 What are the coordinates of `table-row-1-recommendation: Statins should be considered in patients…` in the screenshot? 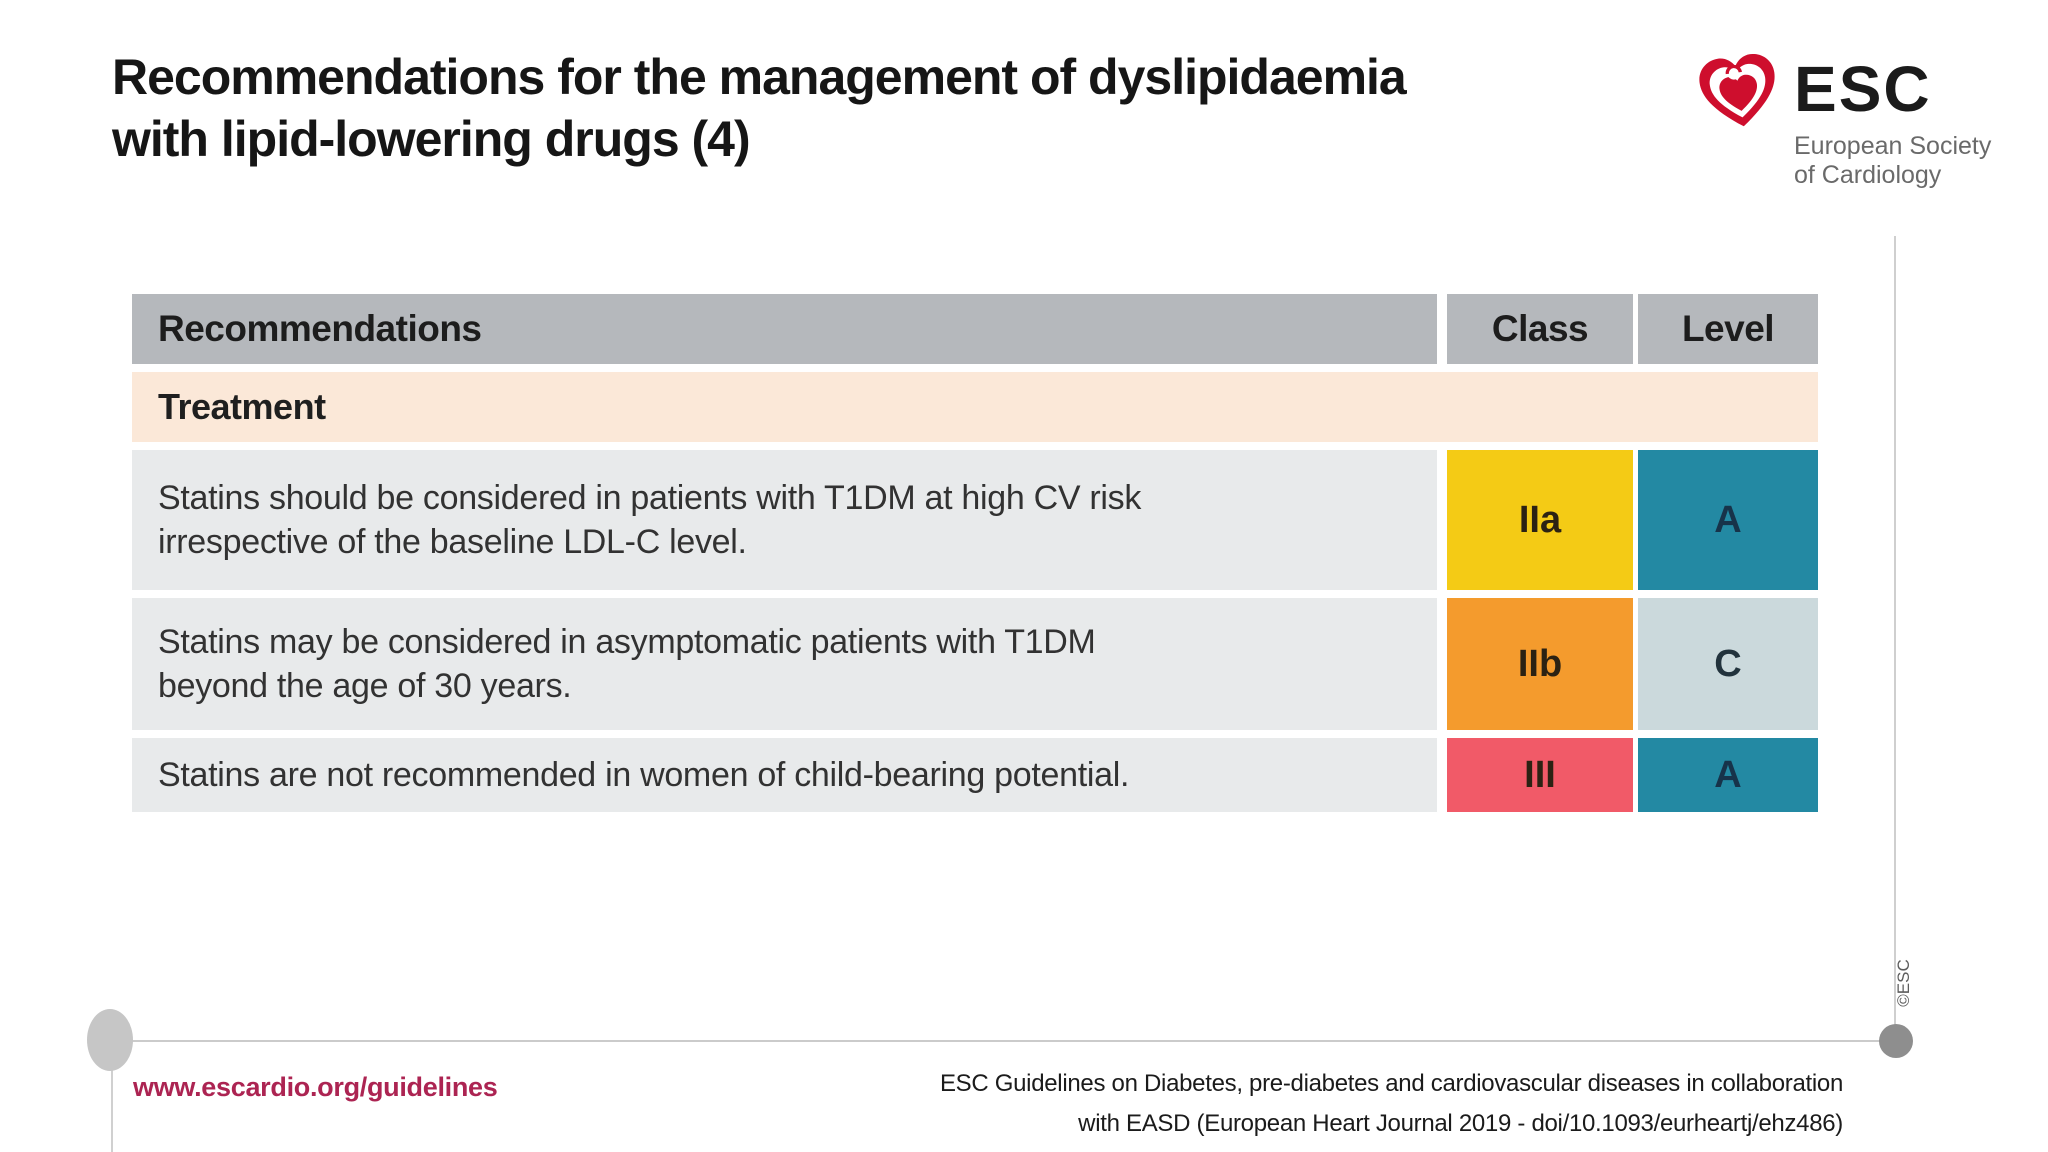 It's located at (784, 520).